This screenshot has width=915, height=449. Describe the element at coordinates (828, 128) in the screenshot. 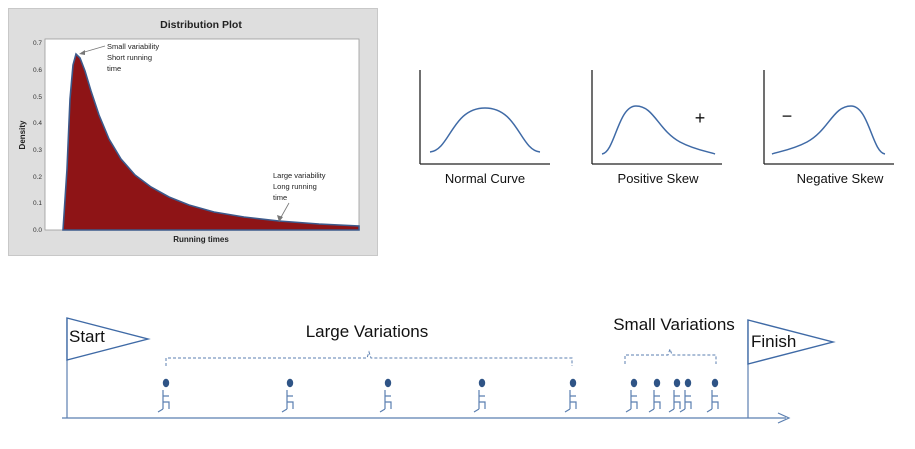

I see `negative-skew-chart: − Negative Skew` at that location.